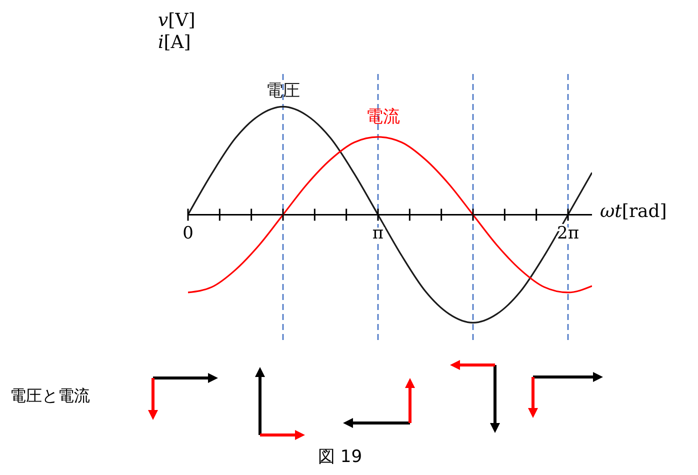  Describe the element at coordinates (188, 234) in the screenshot. I see `x-tick-label: 0` at that location.